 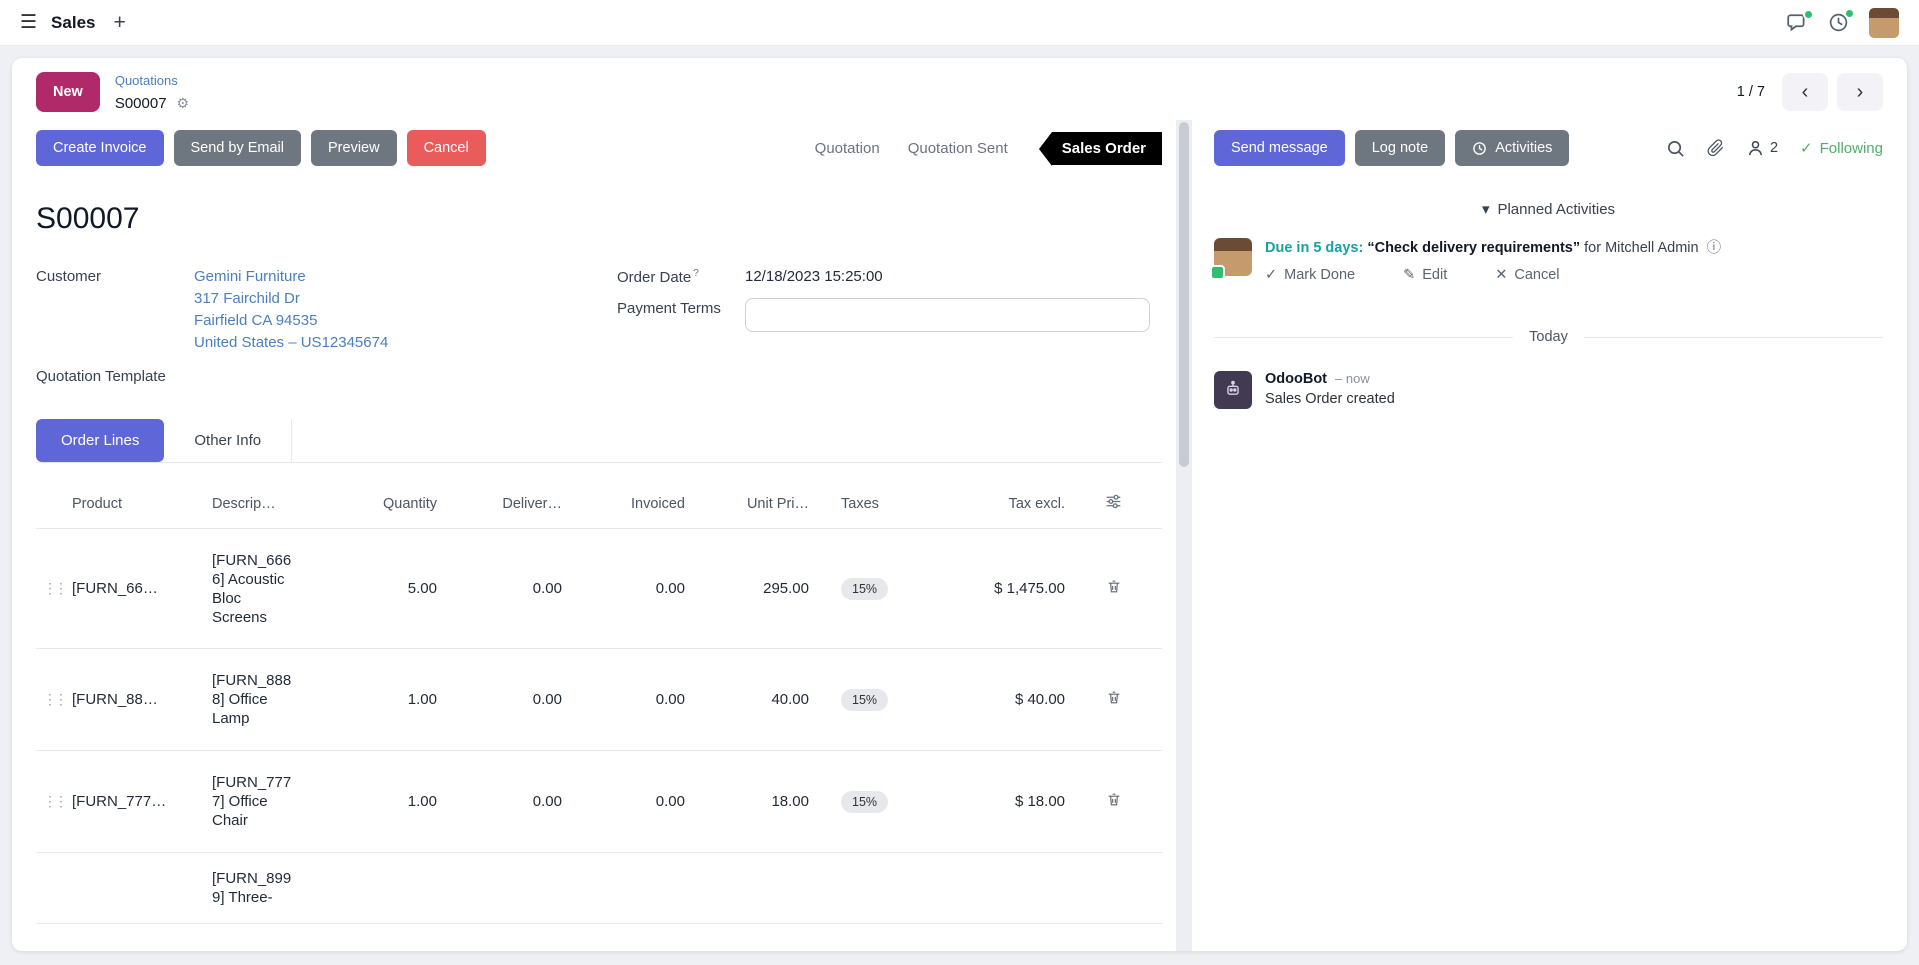 I want to click on order-date-label: Order Date?, so click(x=658, y=277).